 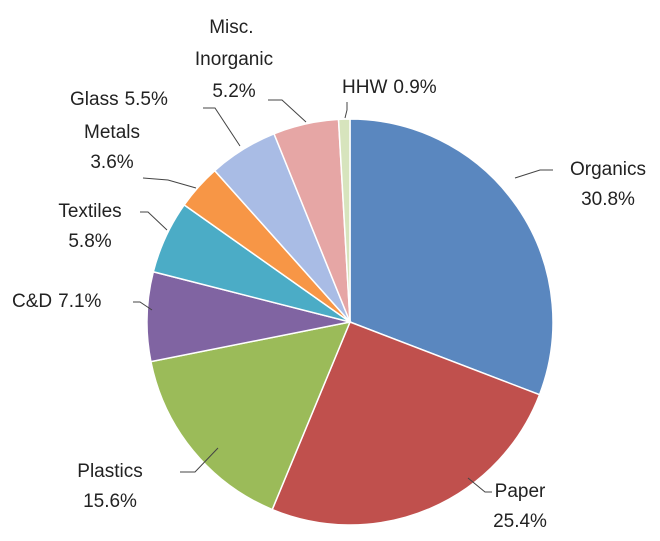 I want to click on value-label: 5.8%, so click(x=89, y=241).